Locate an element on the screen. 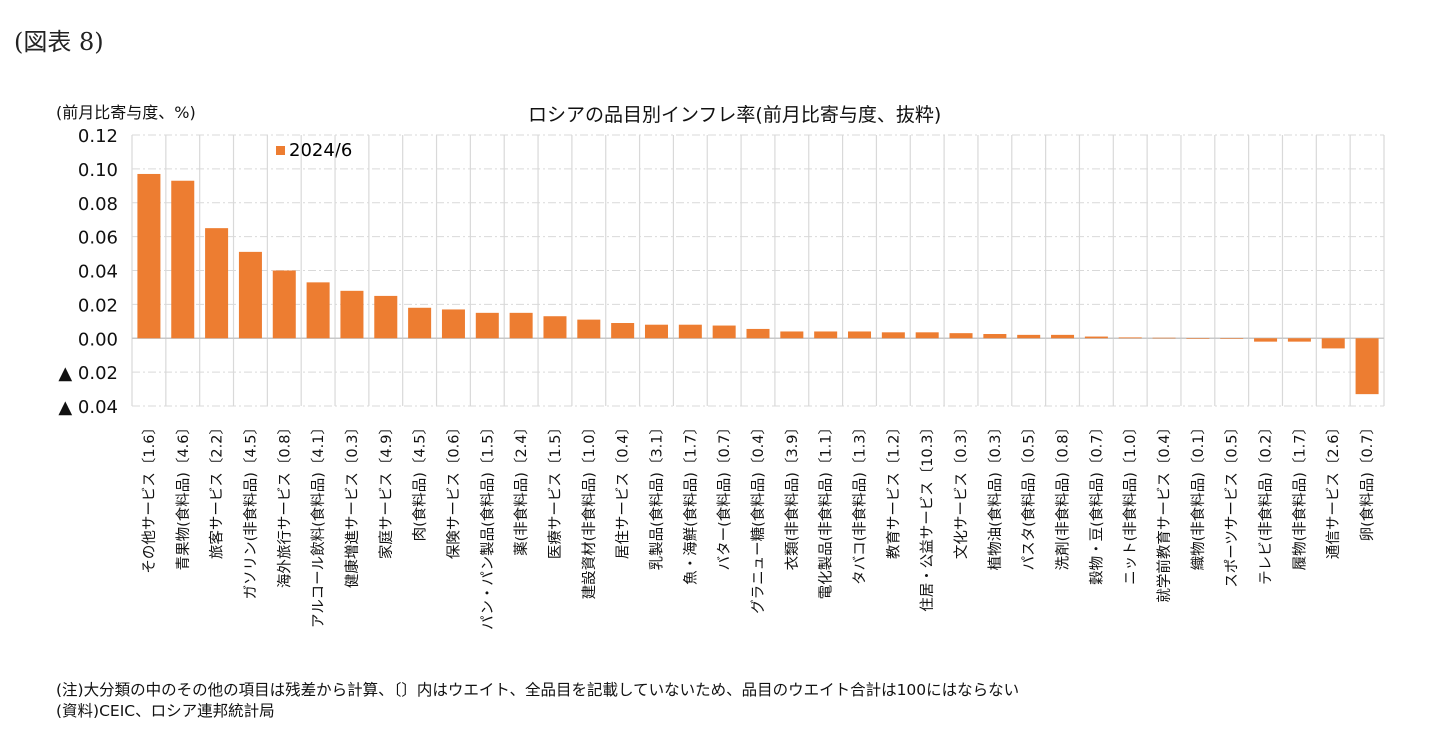 The height and width of the screenshot is (754, 1439). x-tick-label: 穀物・豆(食料品)〔0.7〕 is located at coordinates (1096, 502).